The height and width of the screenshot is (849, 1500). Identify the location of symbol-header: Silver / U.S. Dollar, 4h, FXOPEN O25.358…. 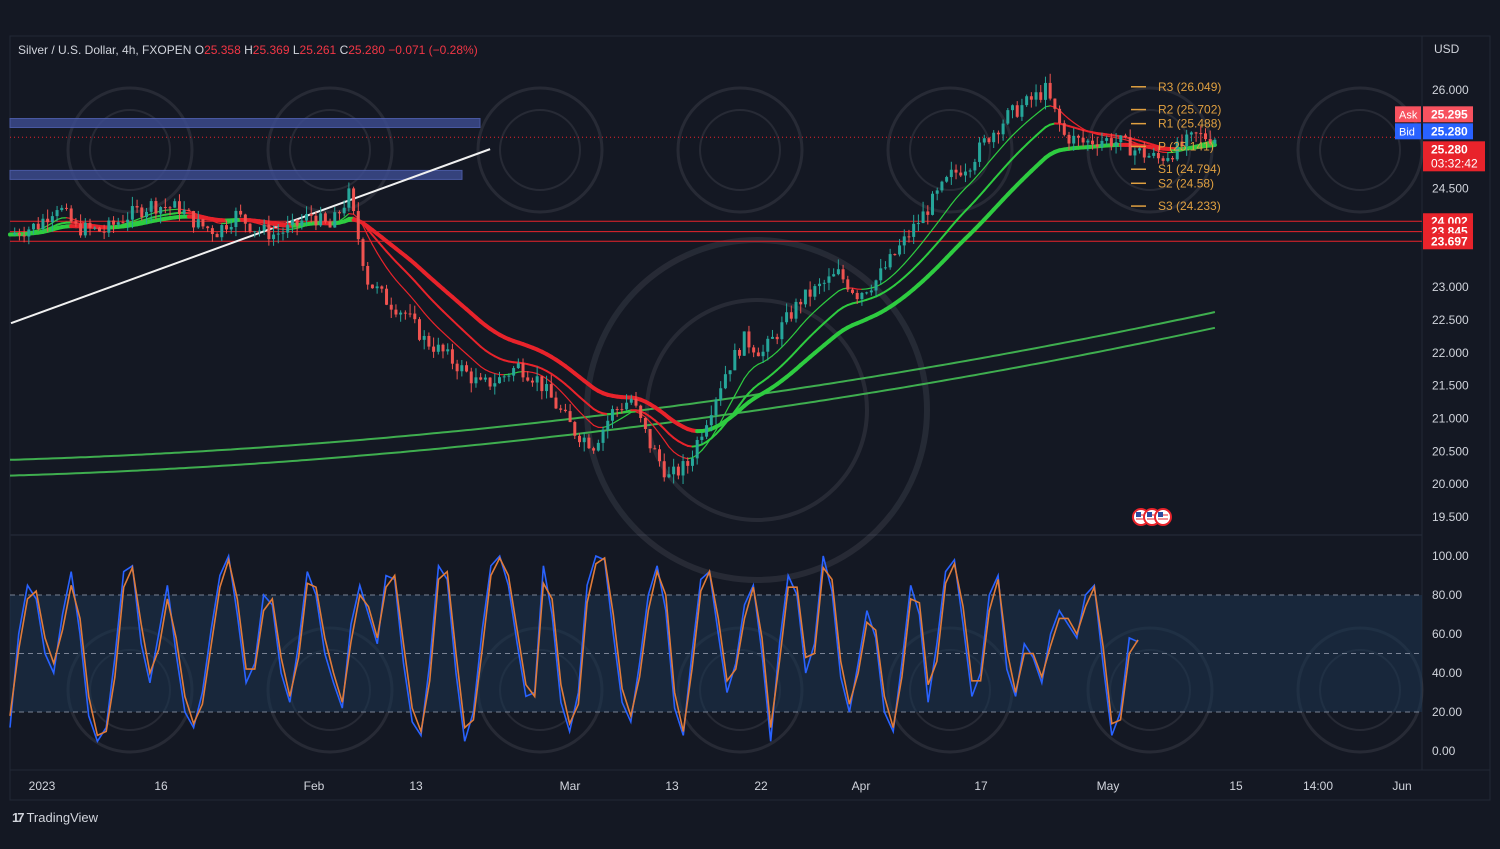
(248, 50).